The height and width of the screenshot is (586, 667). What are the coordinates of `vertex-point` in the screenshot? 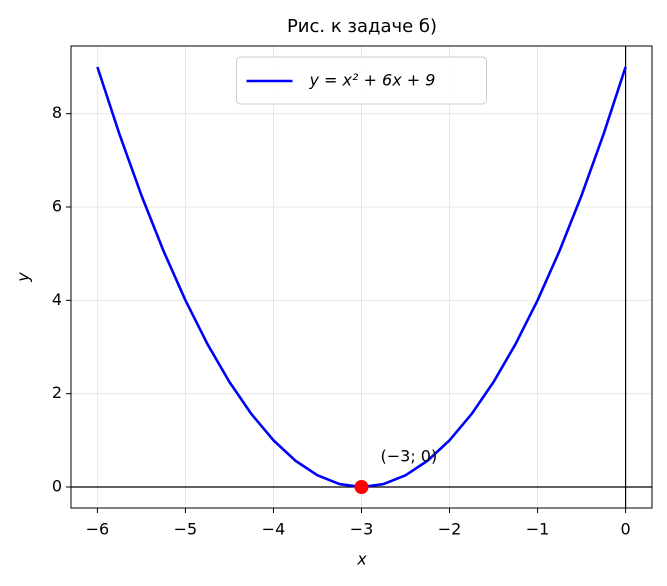 It's located at (361, 487).